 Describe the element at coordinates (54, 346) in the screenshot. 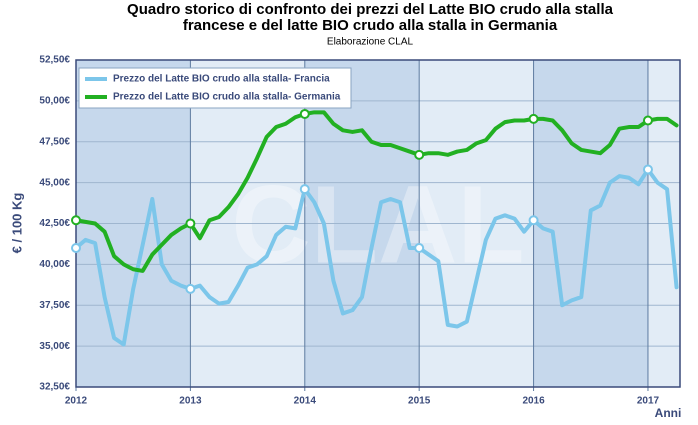

I see `y-tick-label: 35,00€` at that location.